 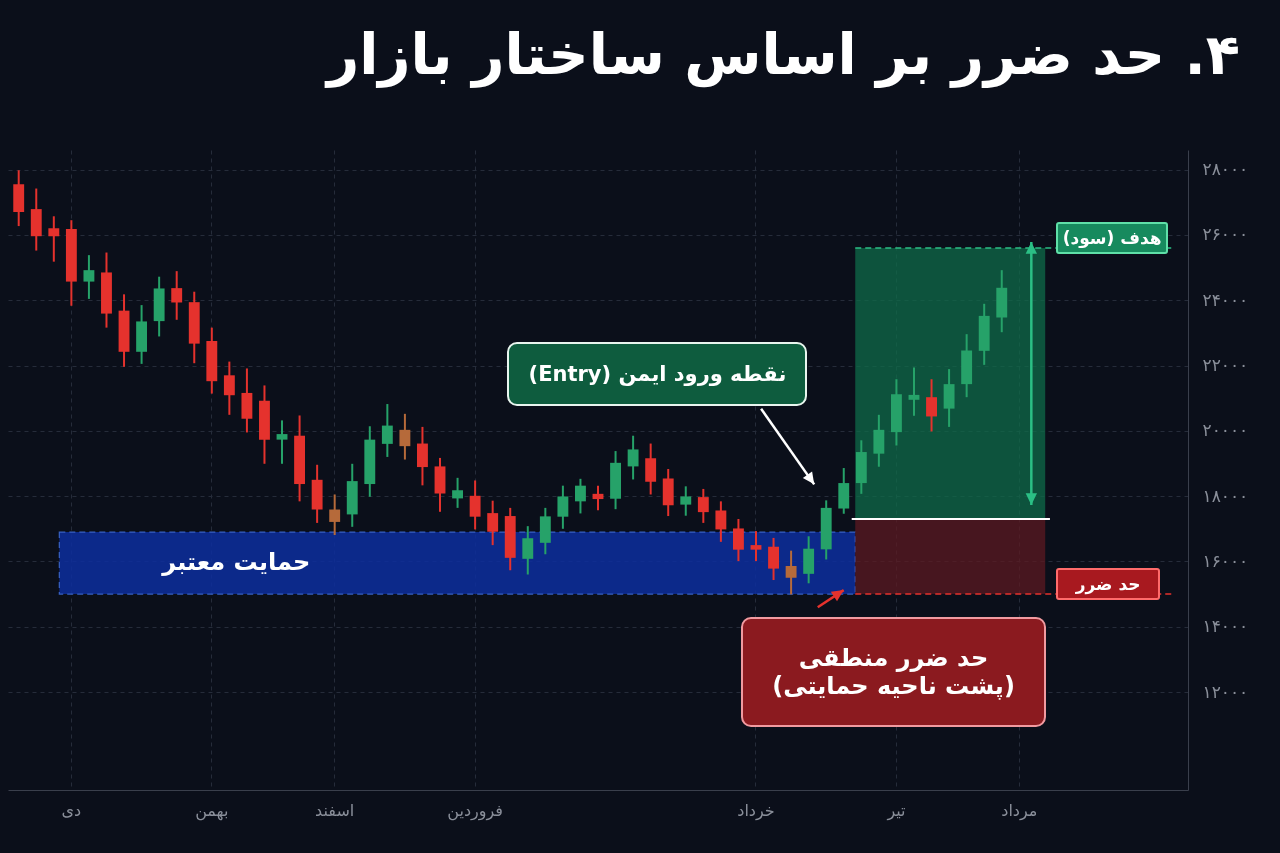 What do you see at coordinates (1225, 691) in the screenshot?
I see `y-tick-label: ۱۲۰۰۰` at bounding box center [1225, 691].